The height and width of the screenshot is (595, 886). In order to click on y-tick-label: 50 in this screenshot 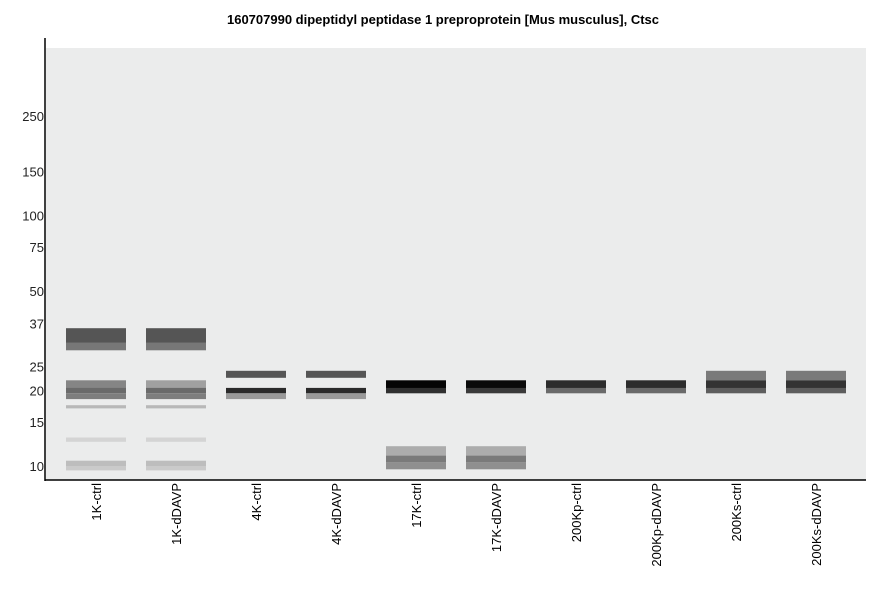, I will do `click(37, 291)`.